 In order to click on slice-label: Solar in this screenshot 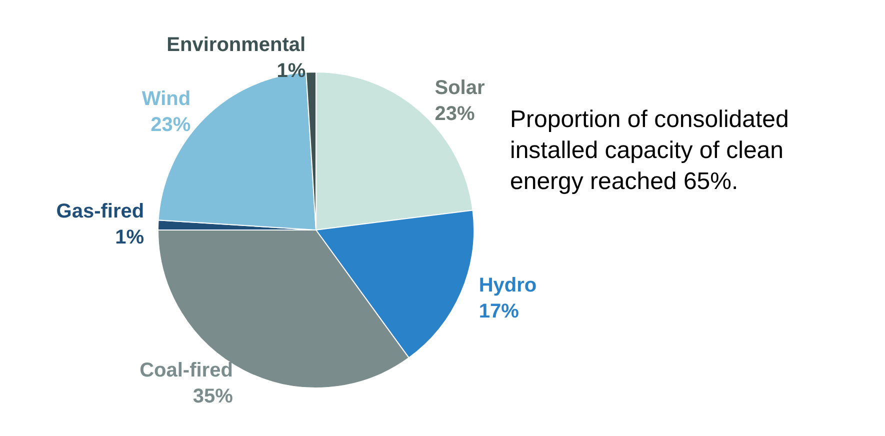, I will do `click(459, 87)`.